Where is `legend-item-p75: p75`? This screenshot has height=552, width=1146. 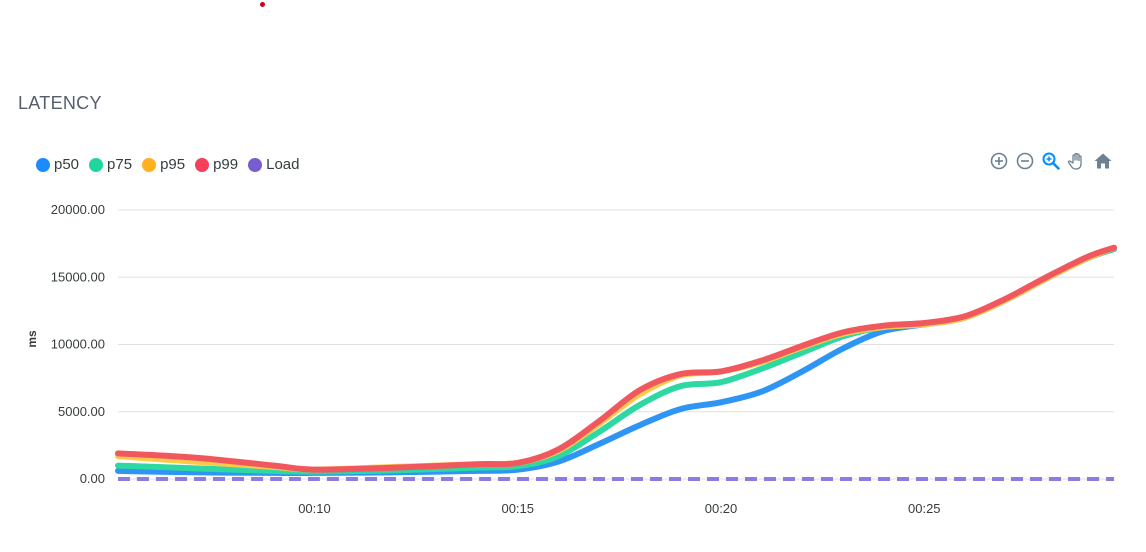
legend-item-p75: p75 is located at coordinates (110, 164).